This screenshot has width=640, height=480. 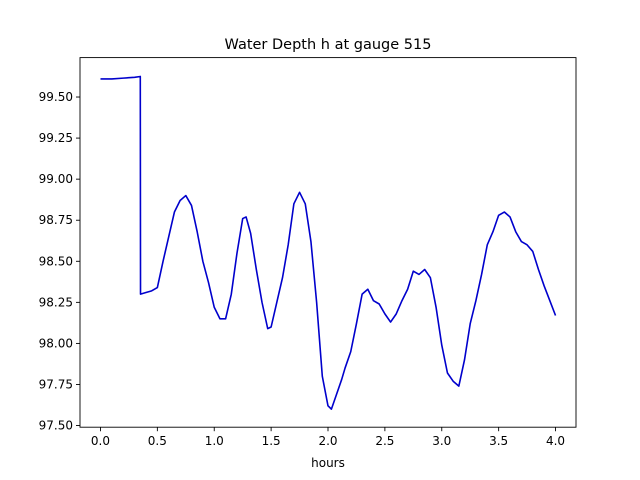 I want to click on y-tick-label: 98.25, so click(x=56, y=302).